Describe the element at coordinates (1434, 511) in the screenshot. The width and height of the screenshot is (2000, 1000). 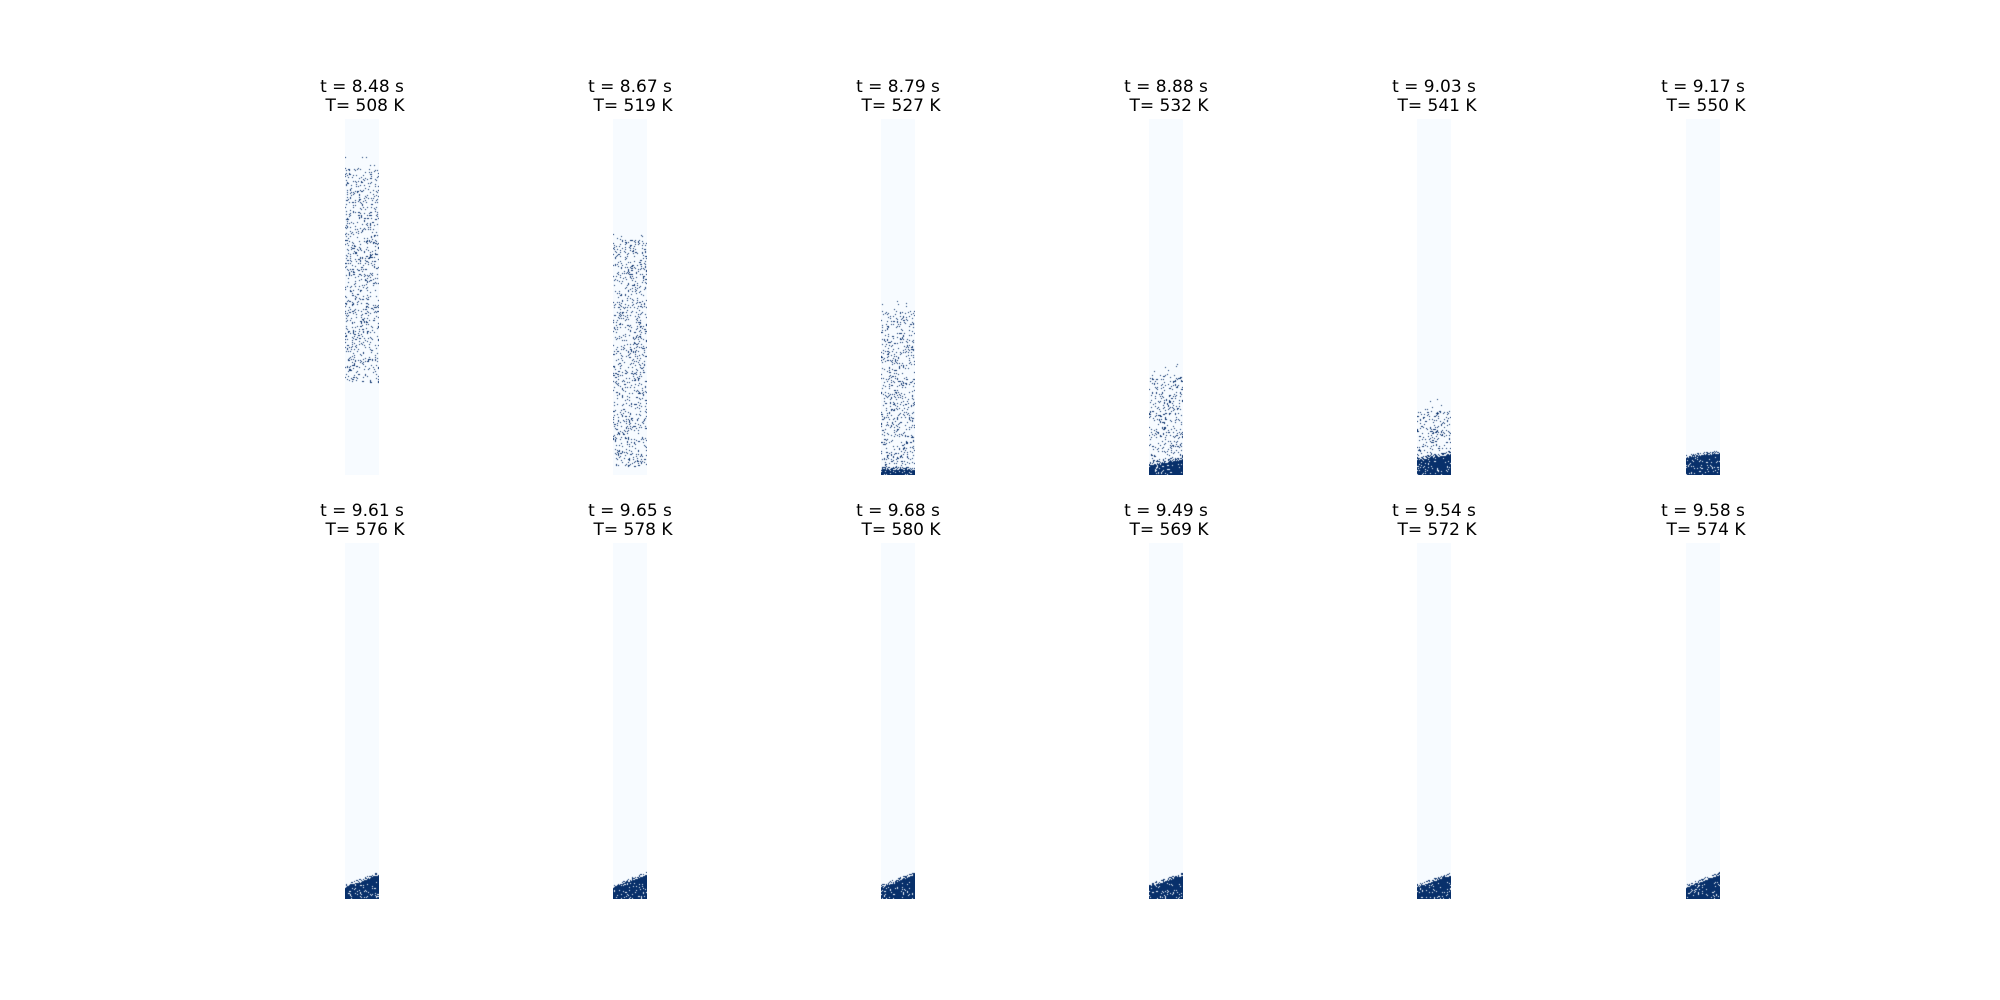
I see `time-label: t = 9.54 s` at that location.